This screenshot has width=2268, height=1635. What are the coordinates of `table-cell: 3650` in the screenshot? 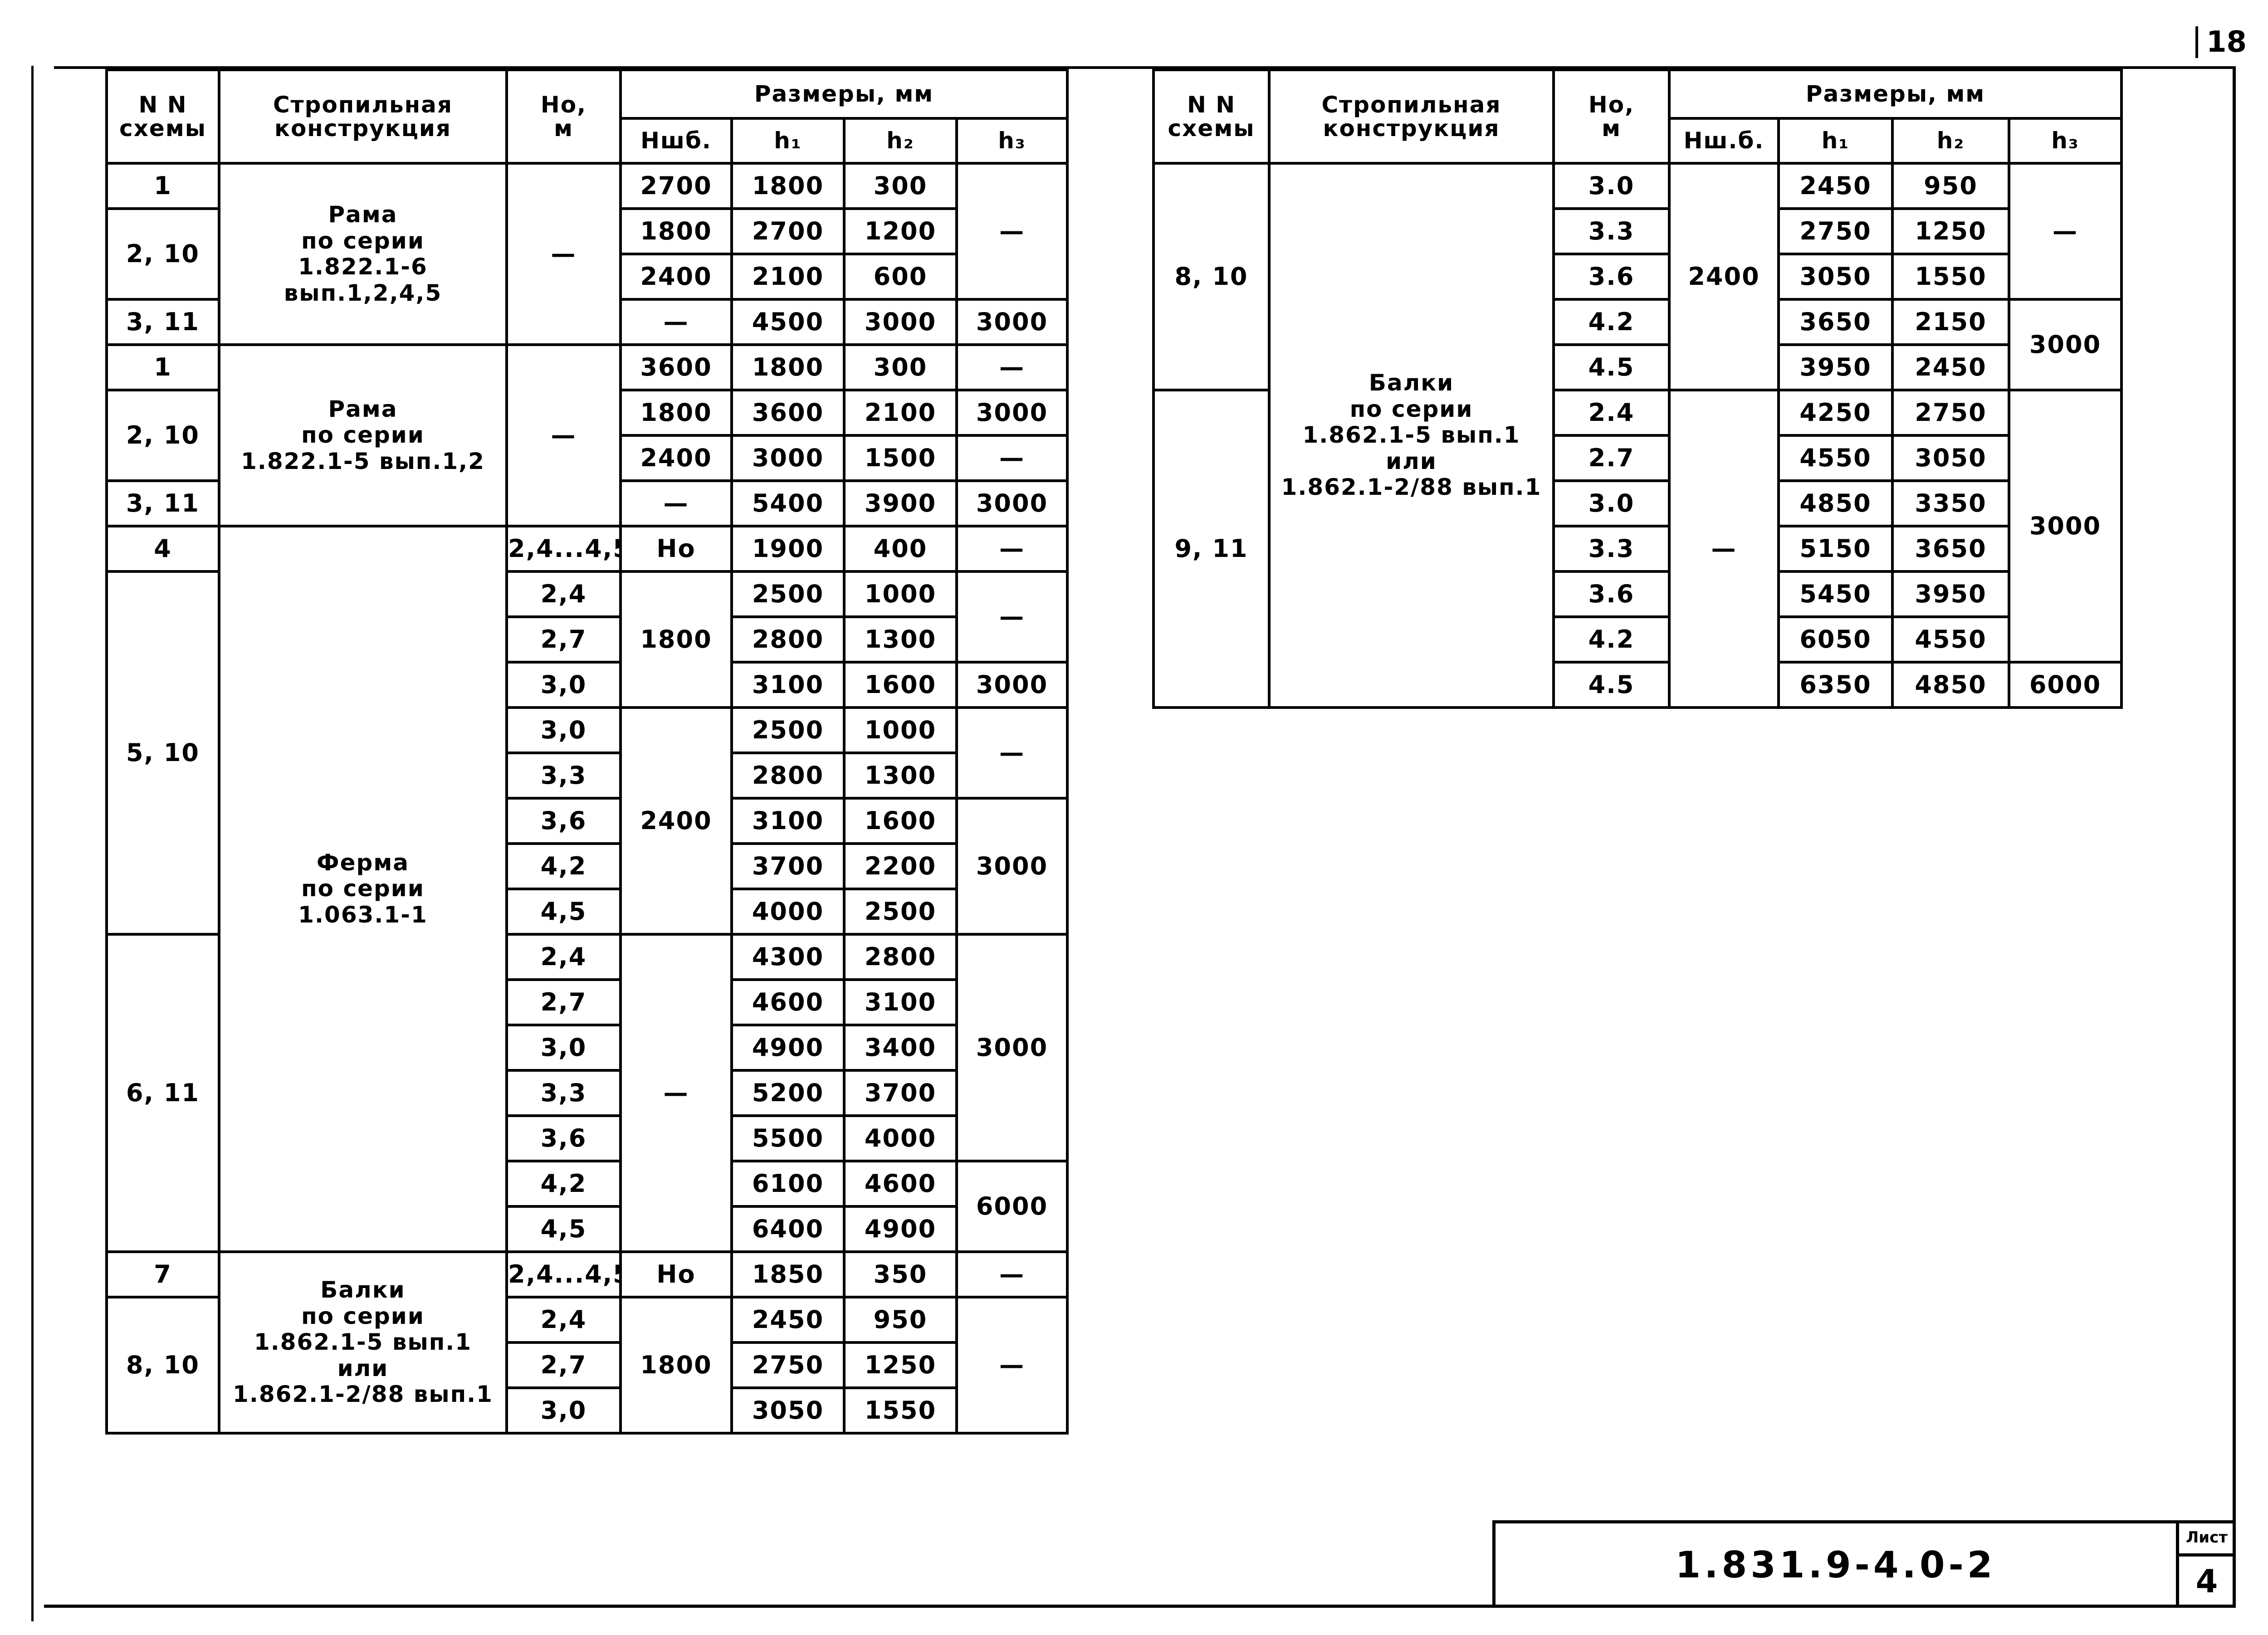 It's located at (1836, 322).